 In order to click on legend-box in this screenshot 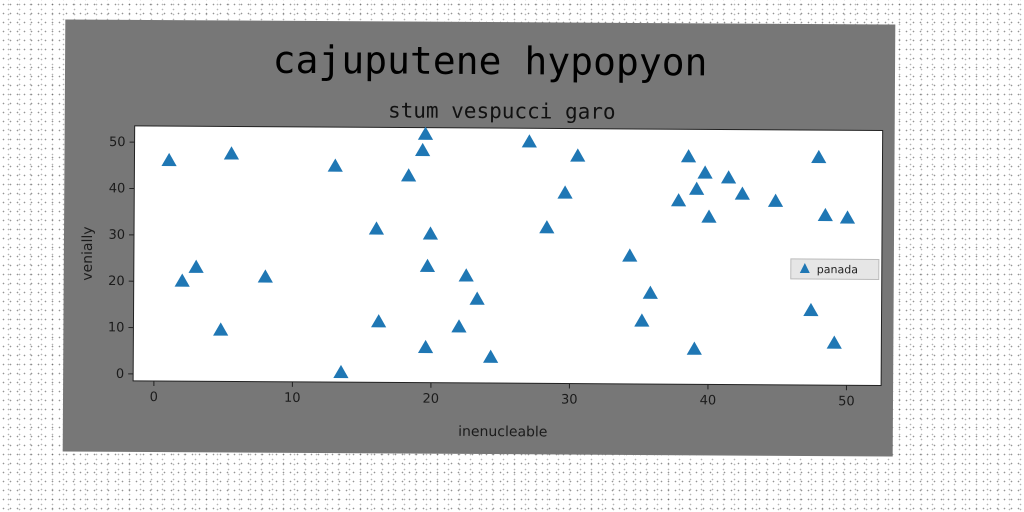, I will do `click(835, 269)`.